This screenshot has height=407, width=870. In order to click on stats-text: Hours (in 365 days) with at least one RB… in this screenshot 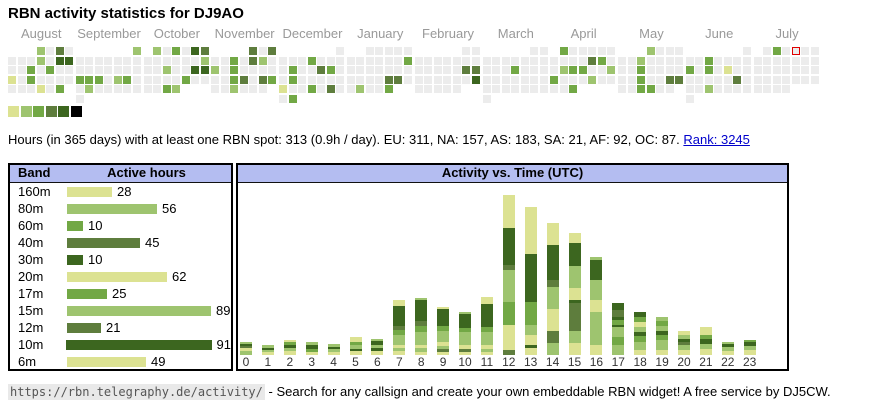, I will do `click(346, 139)`.